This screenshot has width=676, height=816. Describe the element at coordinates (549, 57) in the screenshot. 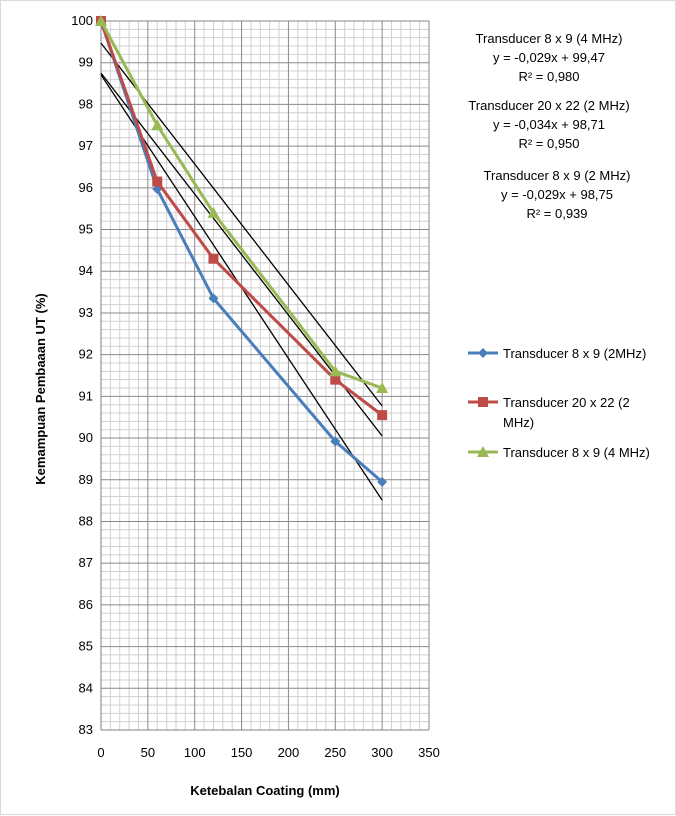

I see `trendline-equation: y = -0,029x + 99,47` at that location.